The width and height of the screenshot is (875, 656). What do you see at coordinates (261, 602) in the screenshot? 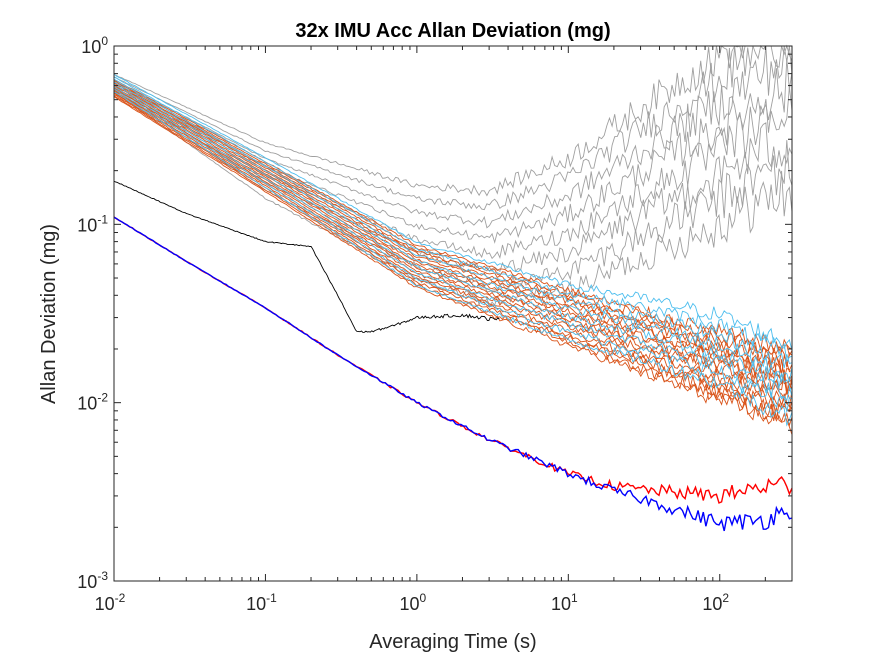
I see `x-tick-label: 10⁻¹` at bounding box center [261, 602].